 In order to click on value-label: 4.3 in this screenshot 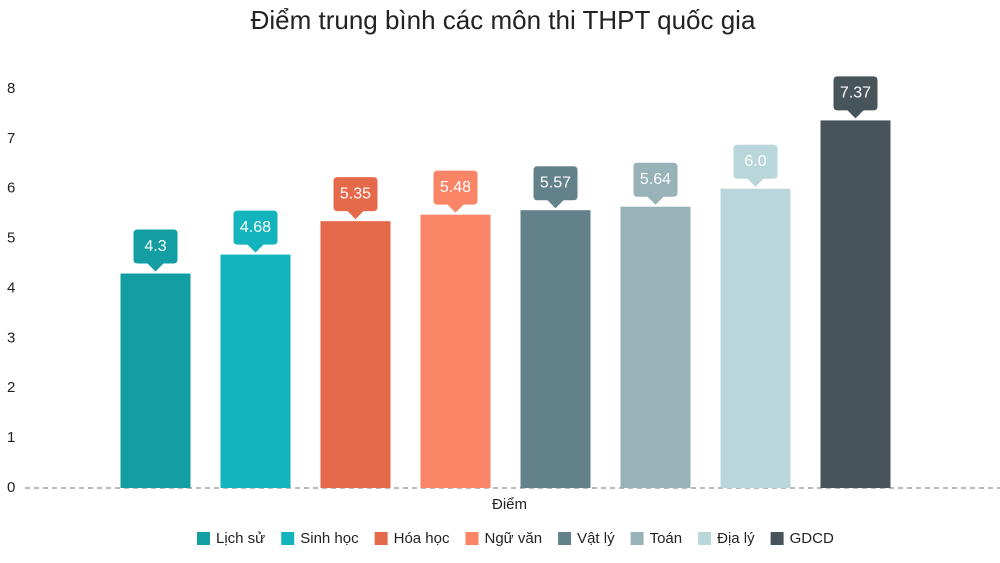, I will do `click(155, 246)`.